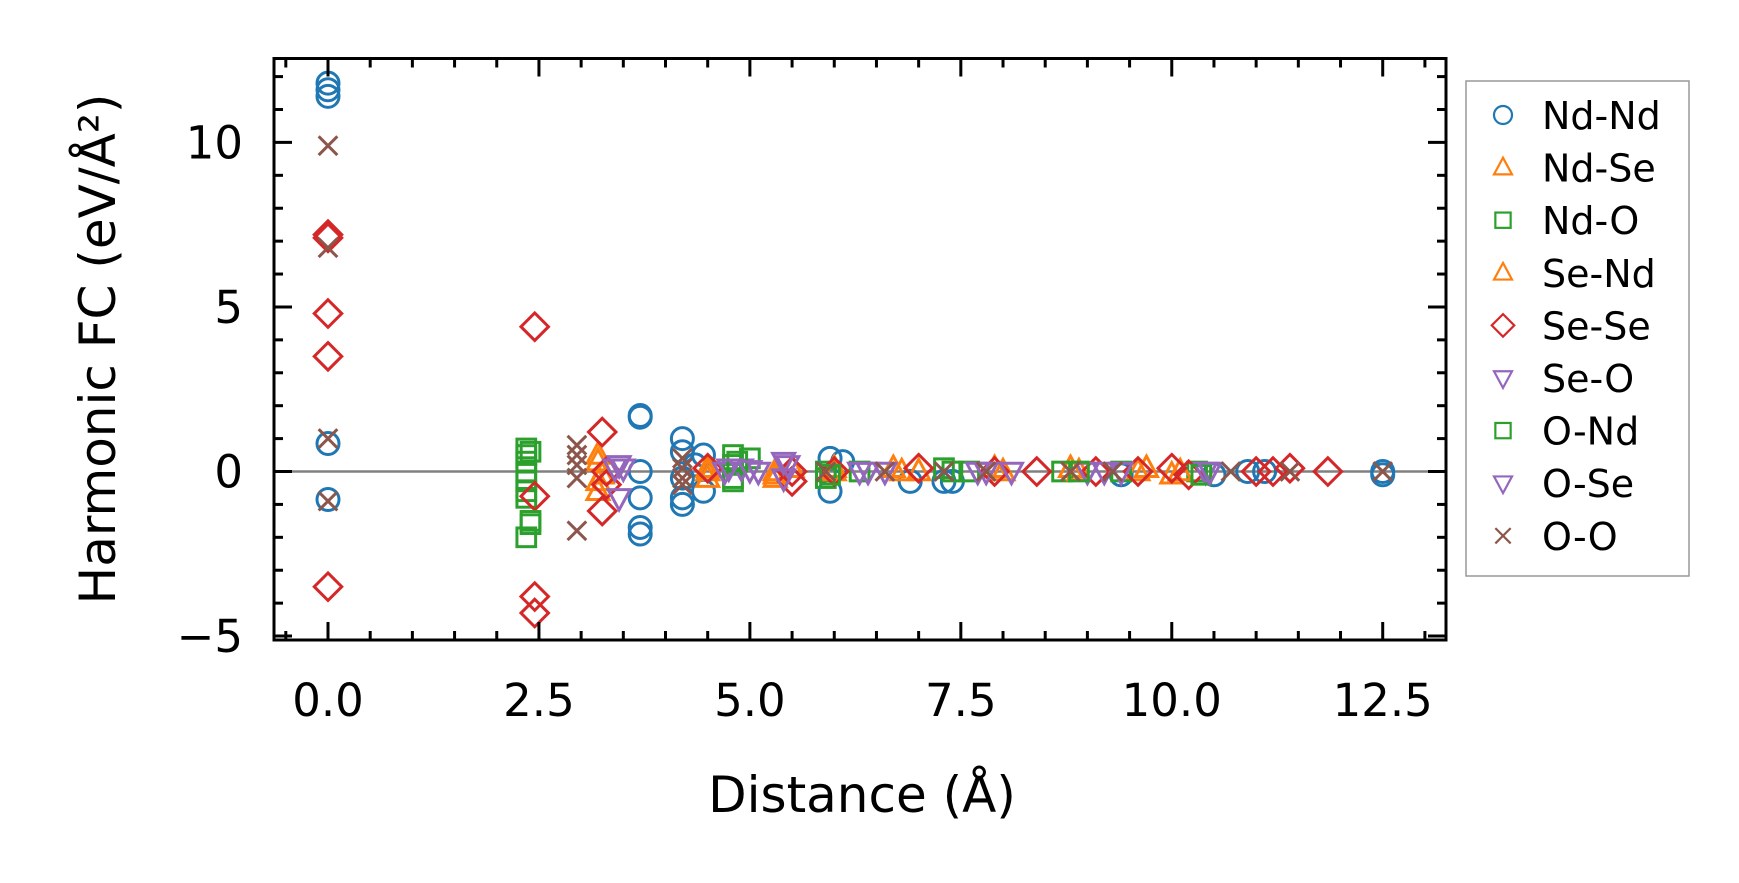 This screenshot has width=1739, height=883. What do you see at coordinates (1590, 432) in the screenshot?
I see `legend-label: O-Nd` at bounding box center [1590, 432].